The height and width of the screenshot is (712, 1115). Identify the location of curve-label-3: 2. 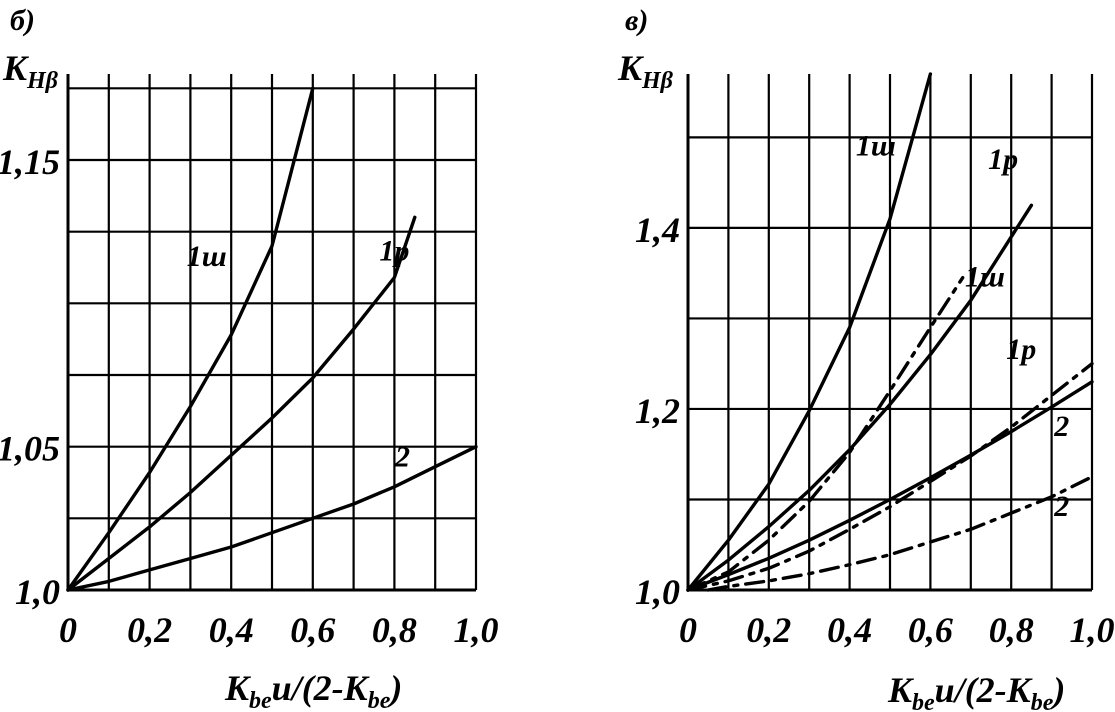
(402, 457).